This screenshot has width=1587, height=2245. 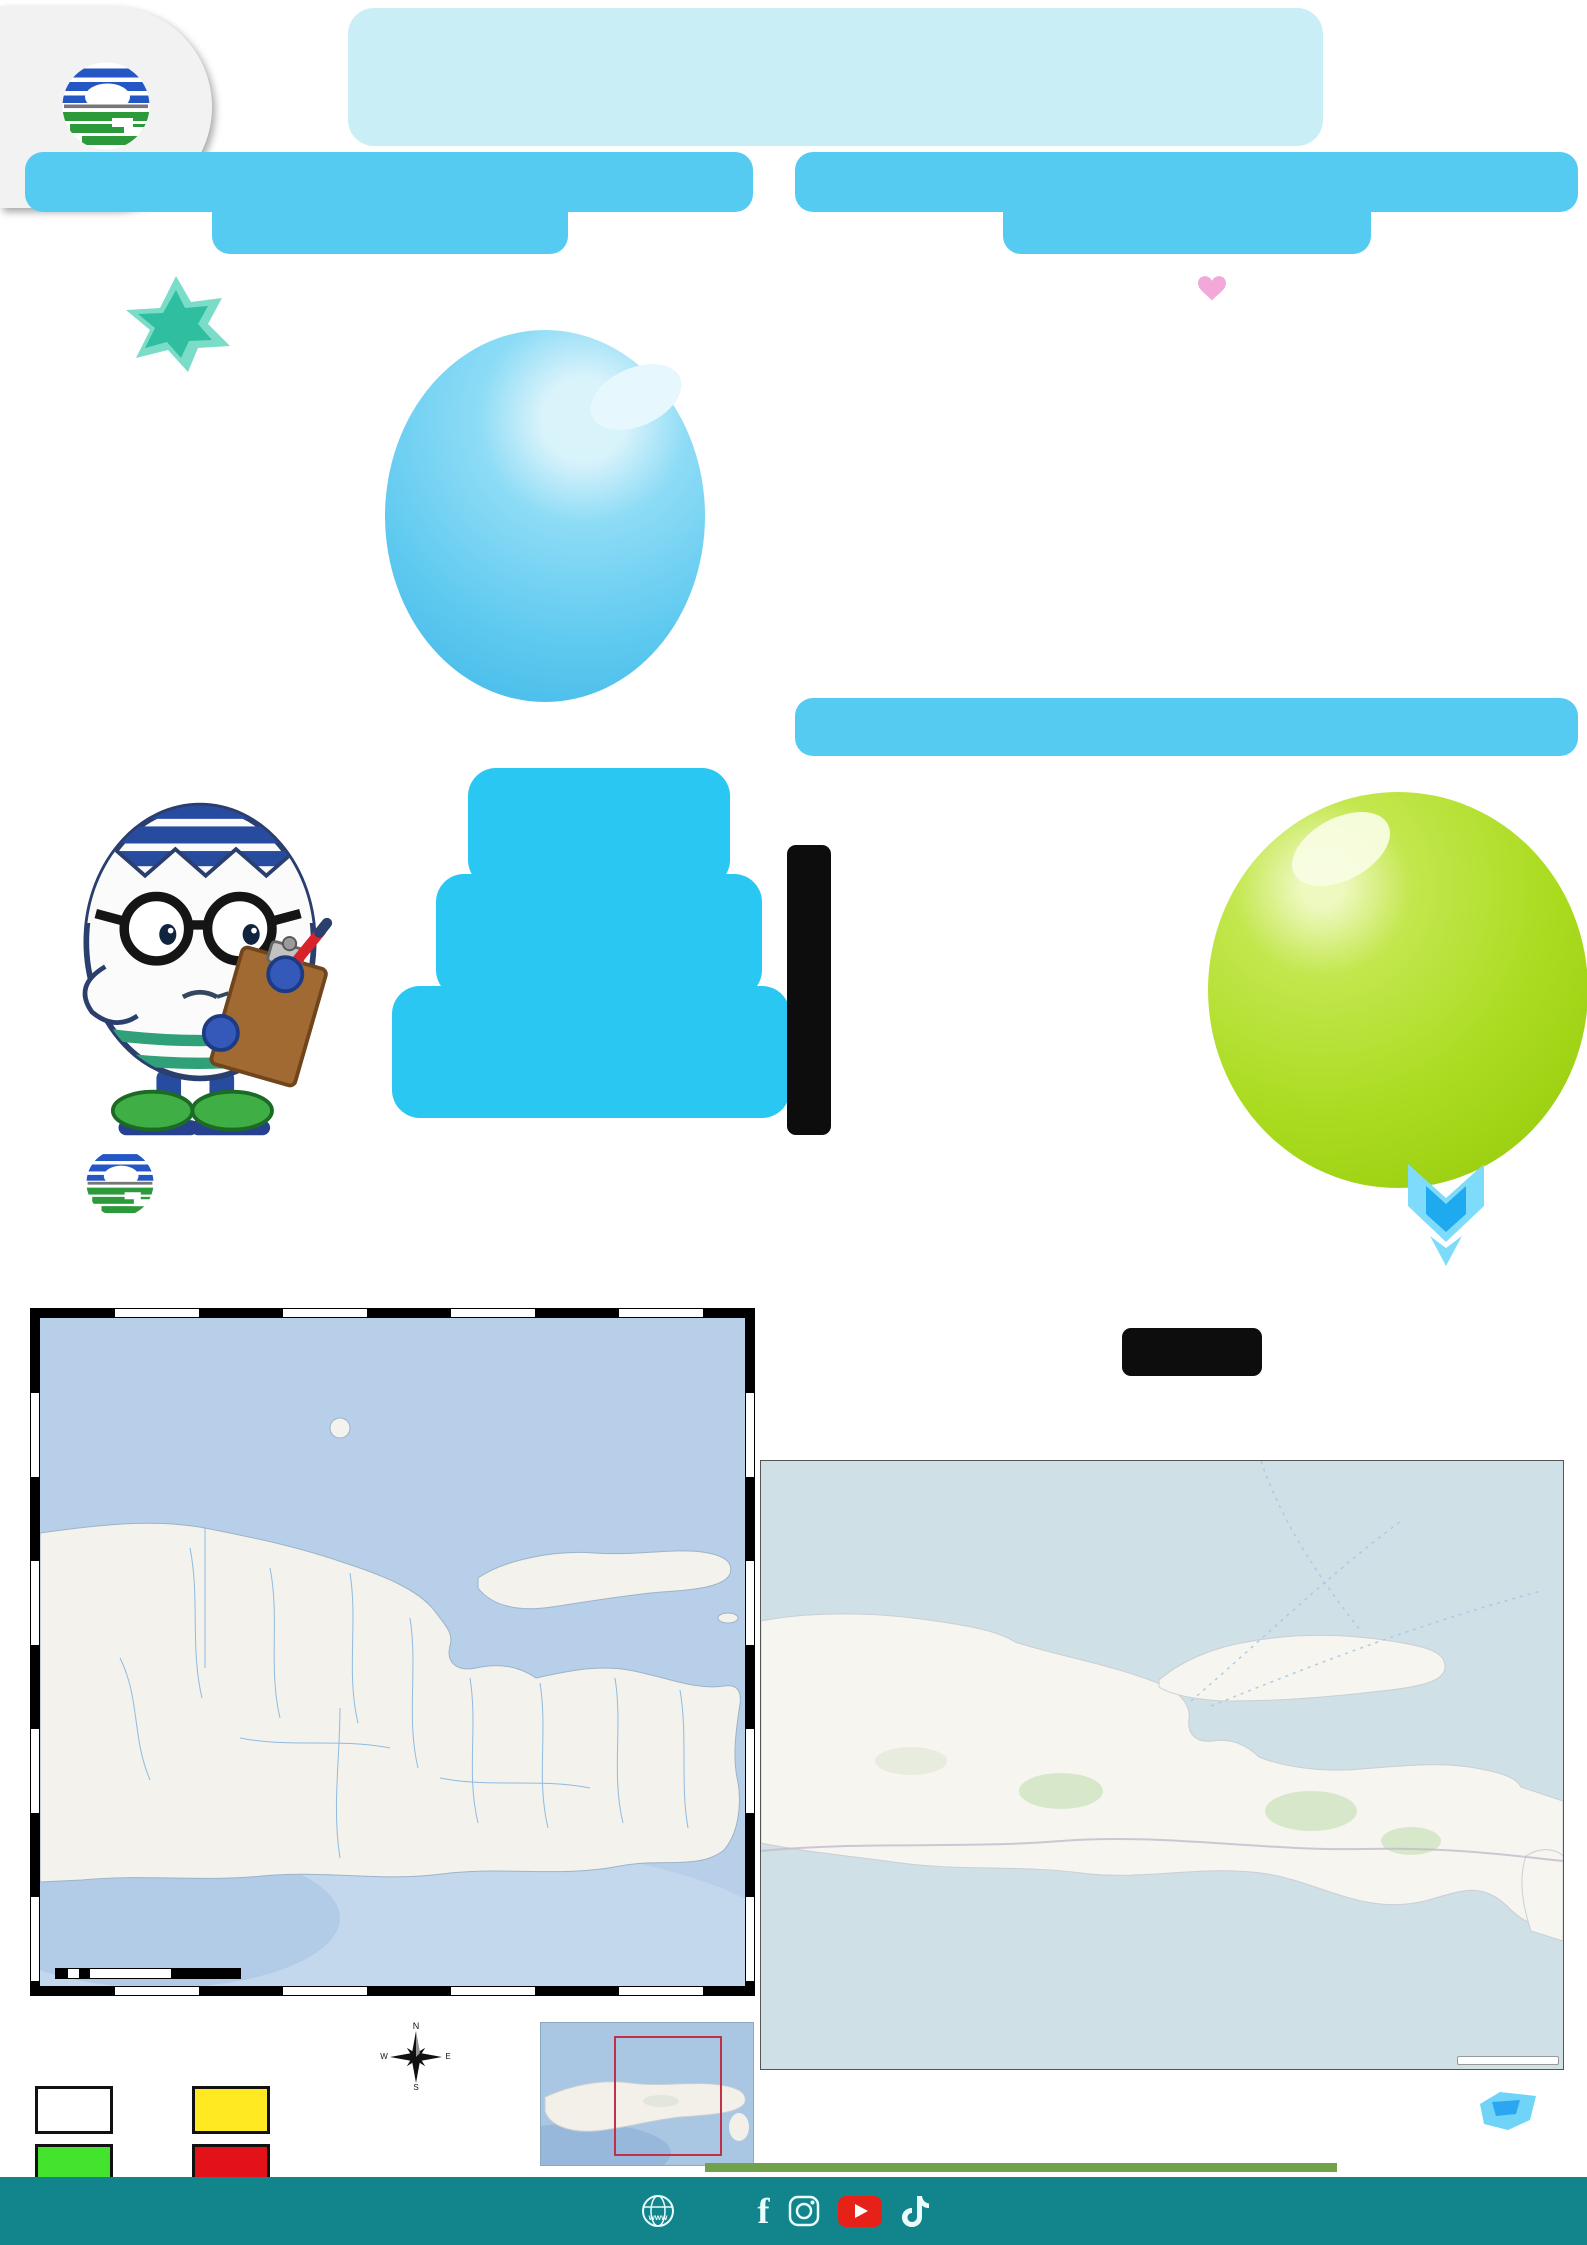 I want to click on density-map-logo, so click(x=120, y=1185).